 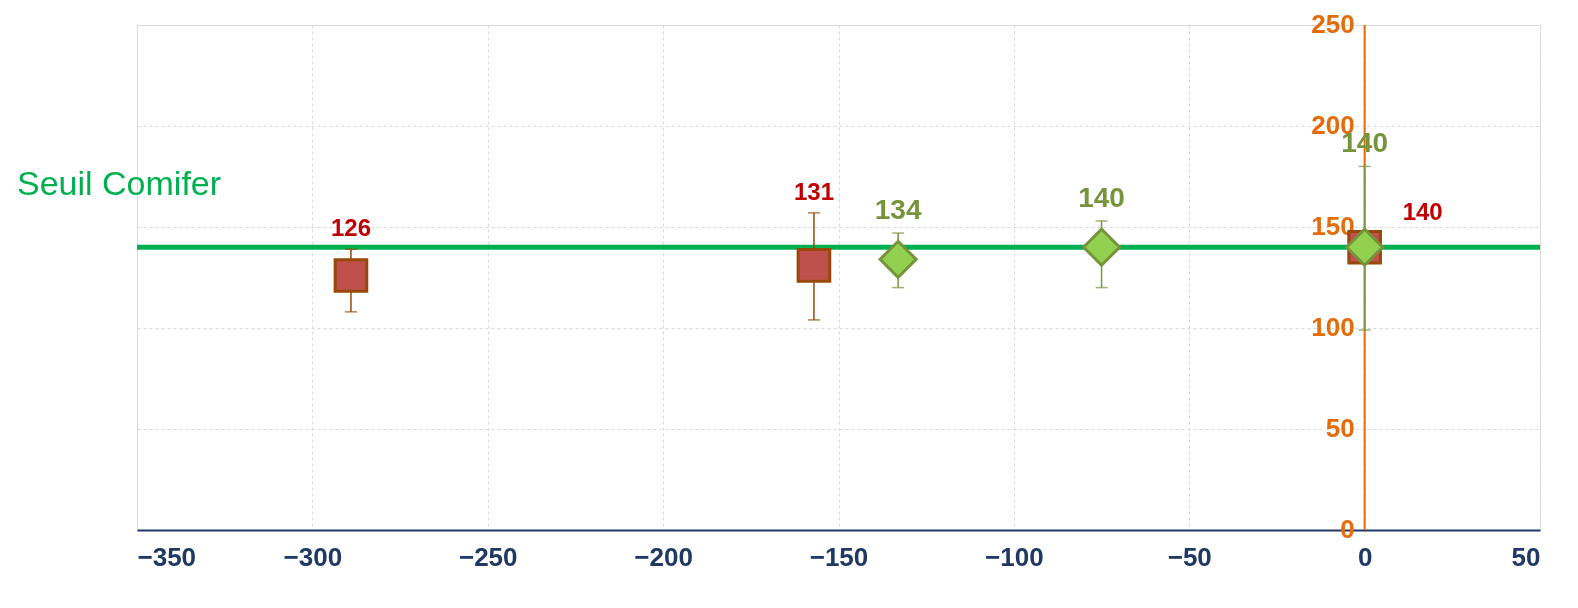 I want to click on x-tick-label: −100, so click(x=1014, y=556).